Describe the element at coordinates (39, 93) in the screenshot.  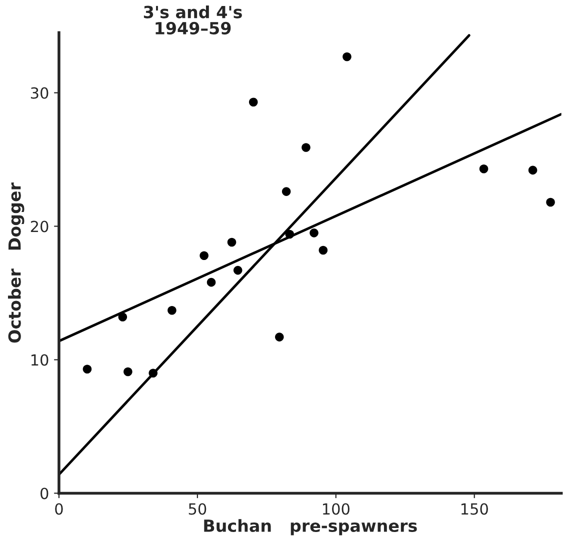
I see `y-tick-label: 30` at that location.